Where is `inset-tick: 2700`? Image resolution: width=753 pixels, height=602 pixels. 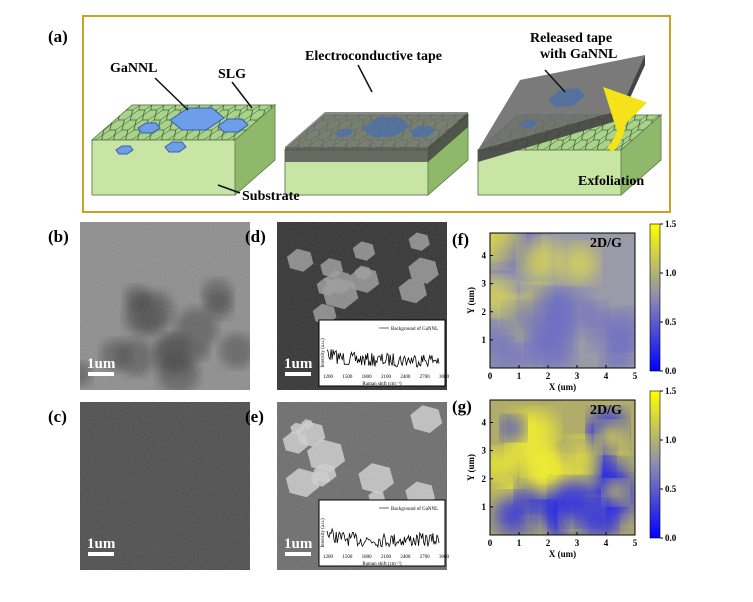
inset-tick: 2700 is located at coordinates (425, 557).